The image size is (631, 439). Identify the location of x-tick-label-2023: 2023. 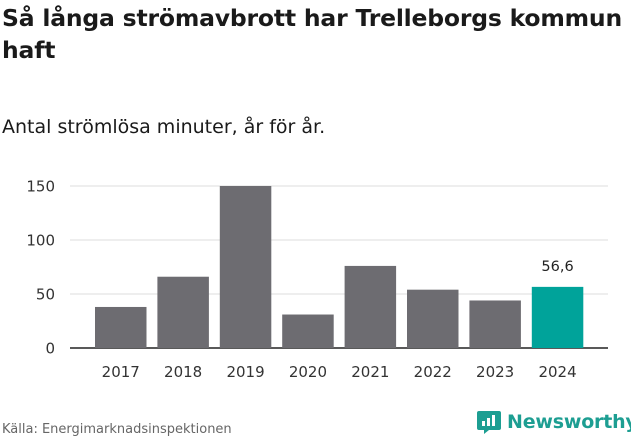
(495, 372).